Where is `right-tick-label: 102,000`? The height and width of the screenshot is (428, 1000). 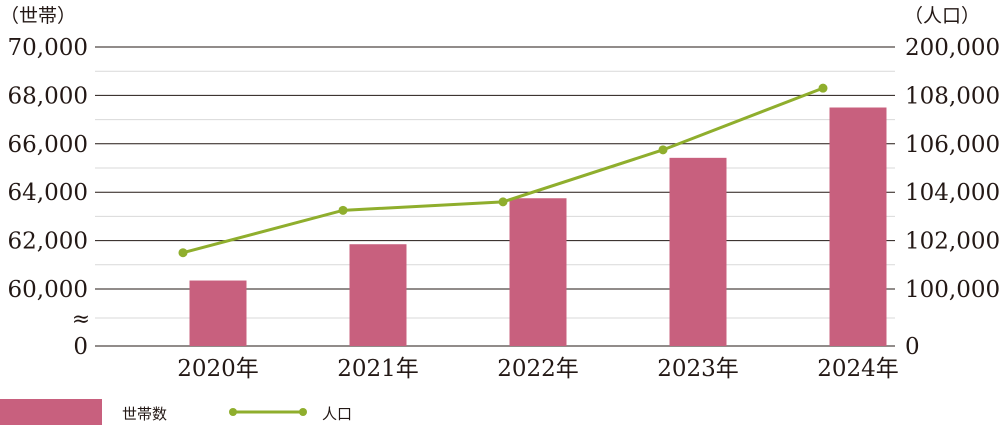 right-tick-label: 102,000 is located at coordinates (952, 242).